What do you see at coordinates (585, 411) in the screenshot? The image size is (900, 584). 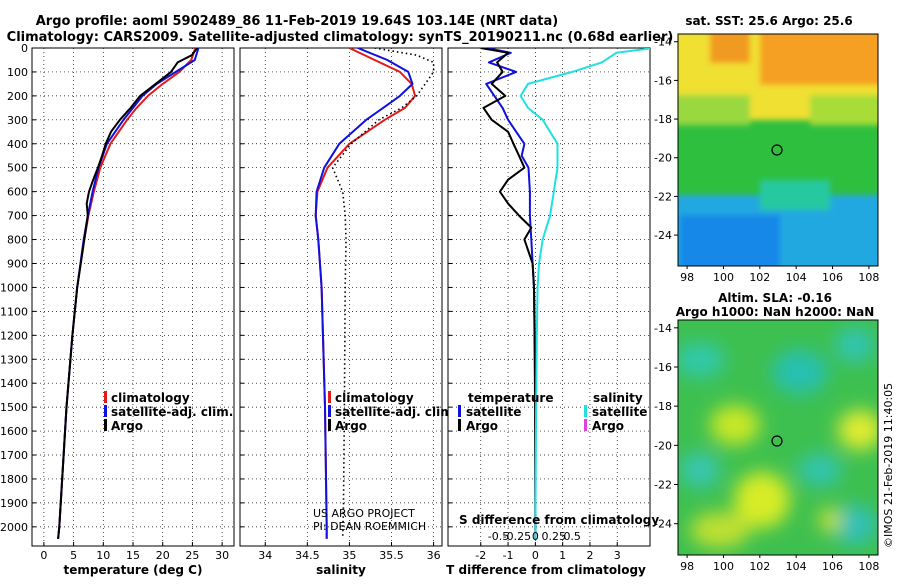 I see `legend-swatch-s-satellite` at bounding box center [585, 411].